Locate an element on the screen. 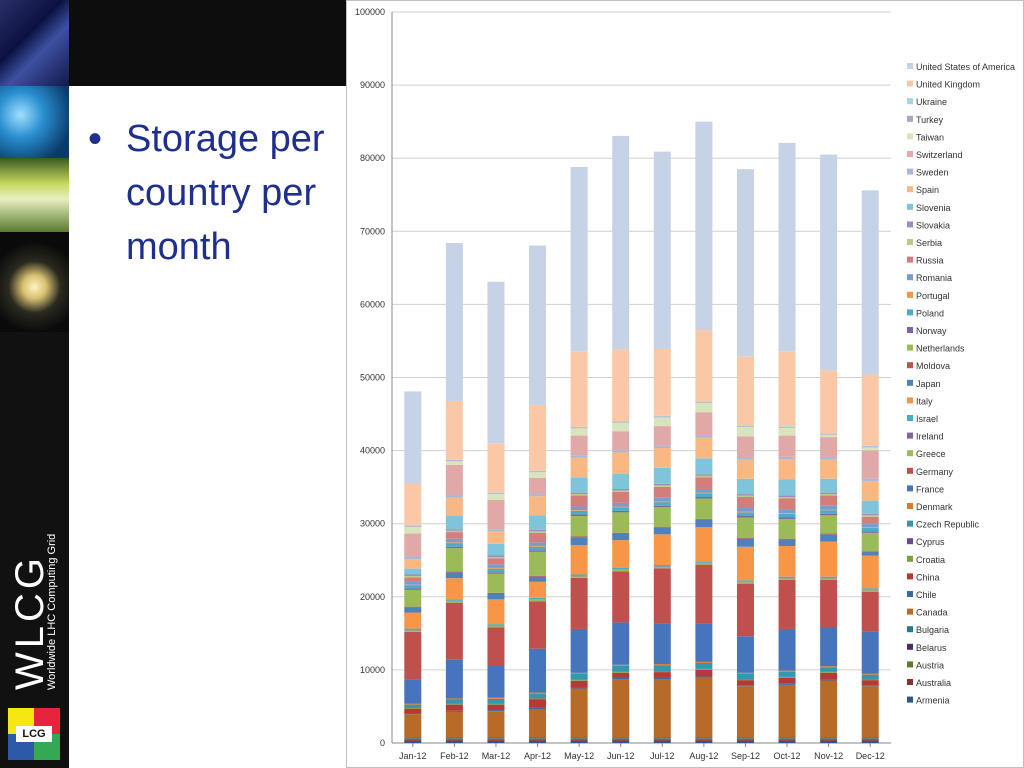 Image resolution: width=1024 pixels, height=768 pixels. y-tick-label: 90000 is located at coordinates (372, 85).